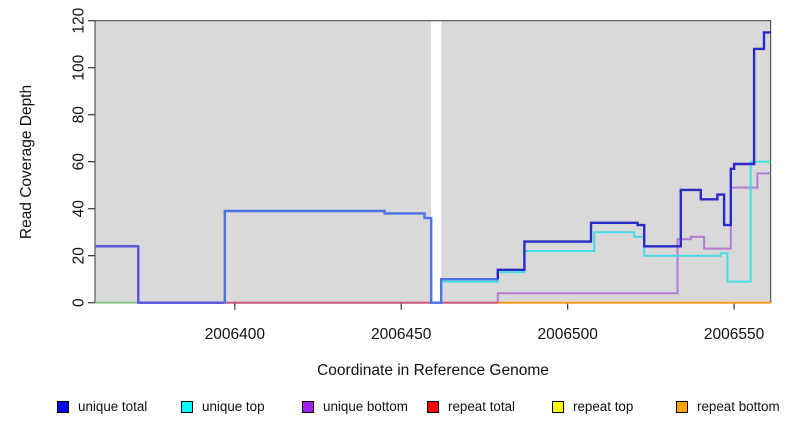  Describe the element at coordinates (365, 406) in the screenshot. I see `legend-label: unique bottom` at that location.